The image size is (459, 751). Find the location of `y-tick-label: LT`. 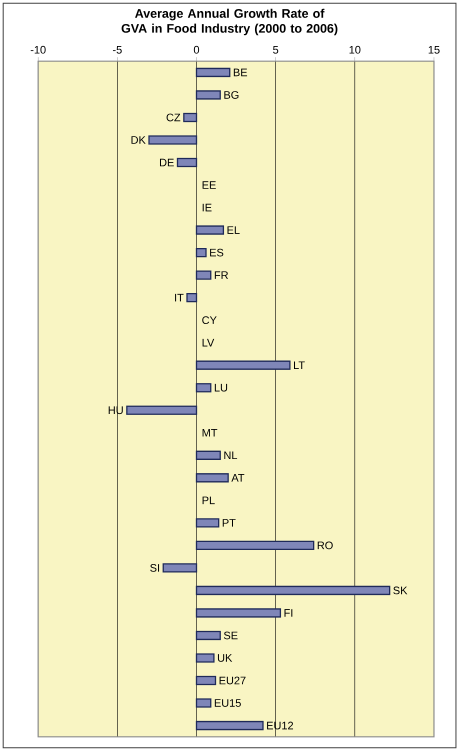

y-tick-label: LT is located at coordinates (299, 365).